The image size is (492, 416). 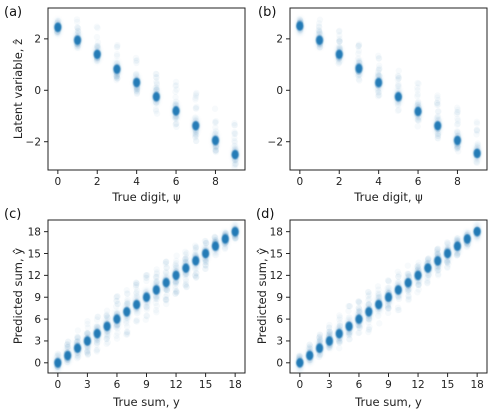 I want to click on x-tick-label: 4, so click(x=378, y=182).